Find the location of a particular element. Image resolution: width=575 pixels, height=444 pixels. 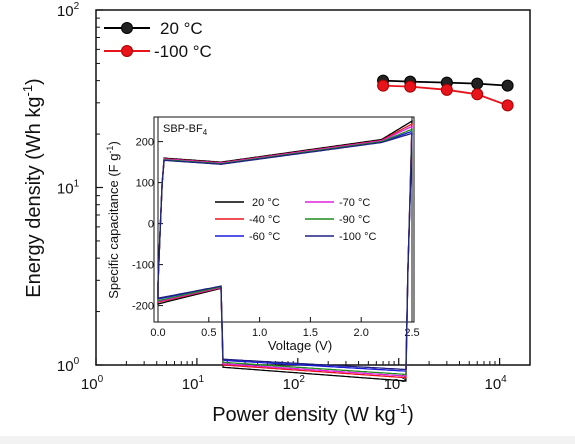

inset-x-tick-label: 1.5 is located at coordinates (310, 333).